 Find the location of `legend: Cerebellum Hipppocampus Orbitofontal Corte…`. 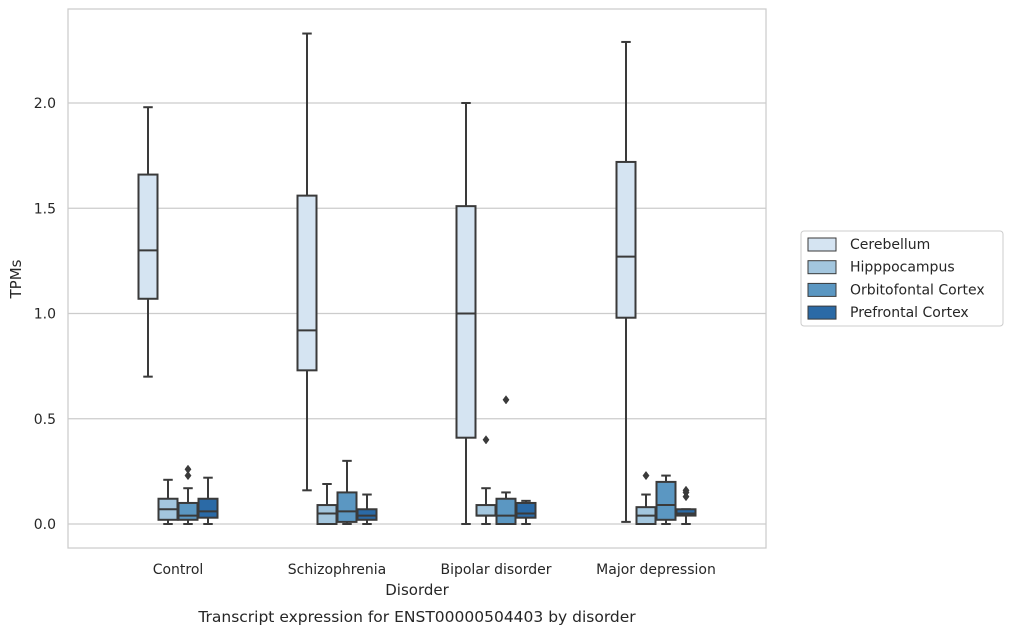

legend: Cerebellum Hipppocampus Orbitofontal Corte… is located at coordinates (902, 278).